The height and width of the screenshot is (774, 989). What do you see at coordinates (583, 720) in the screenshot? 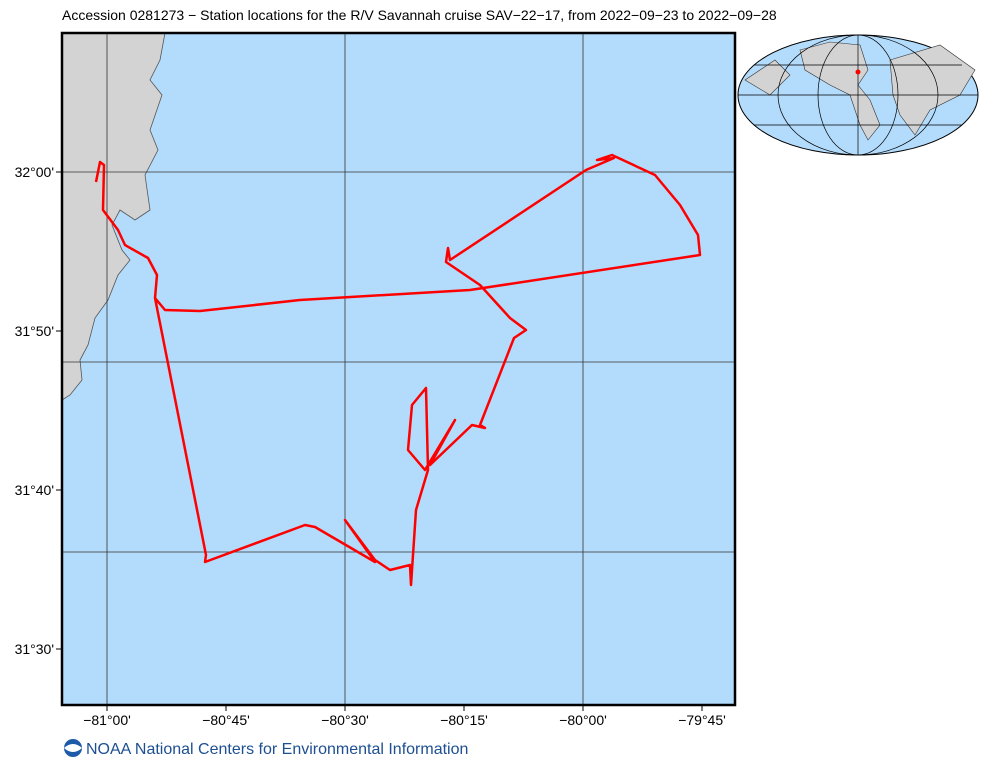
I see `x-tick-label: −80°00'` at bounding box center [583, 720].